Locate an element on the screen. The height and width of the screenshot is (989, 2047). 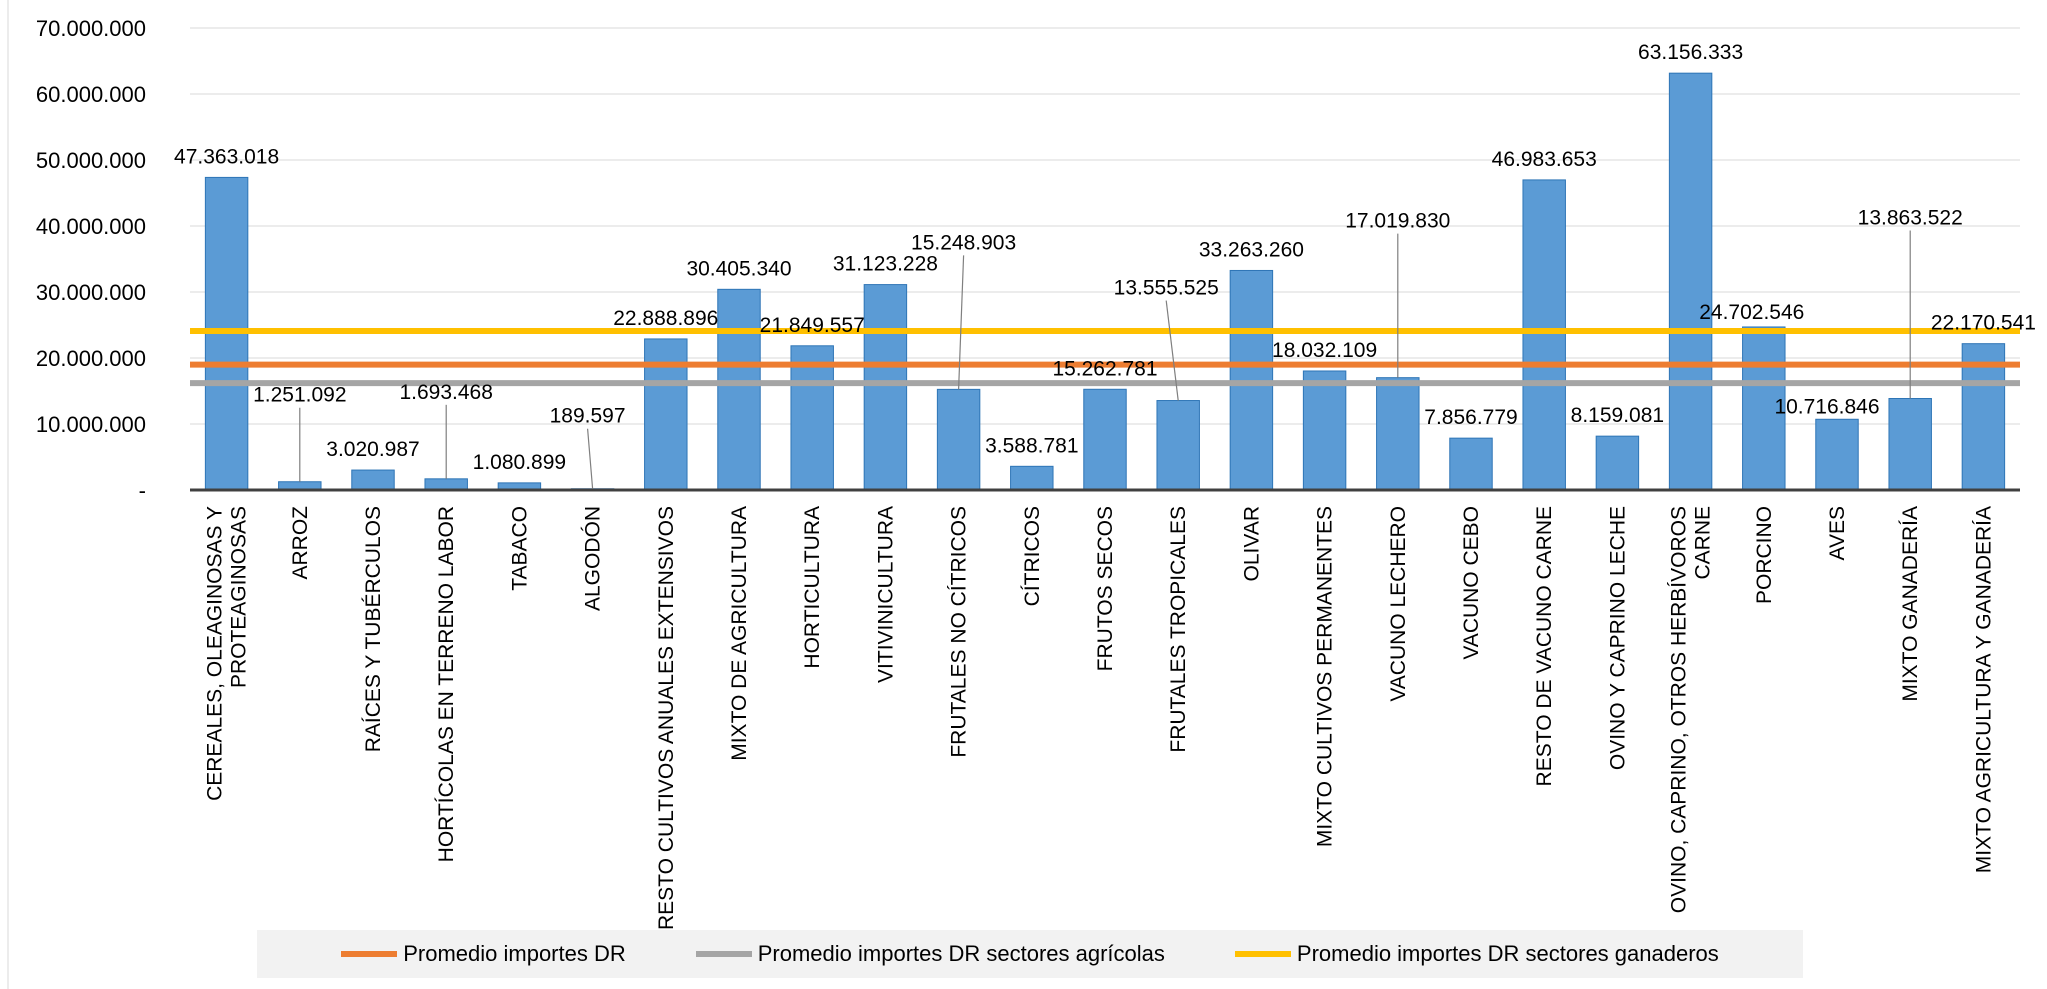
category-label-line: CÍTRICOS is located at coordinates (1032, 556).